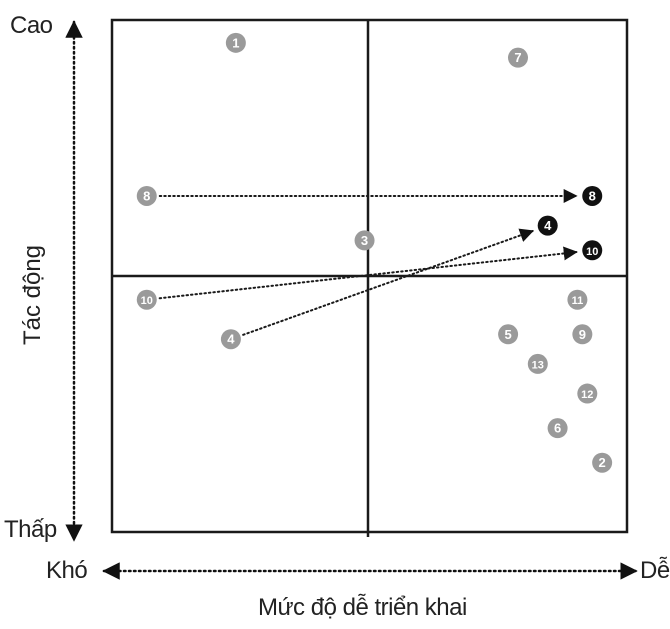 The height and width of the screenshot is (629, 670). I want to click on movement-arrows, so click(368, 262).